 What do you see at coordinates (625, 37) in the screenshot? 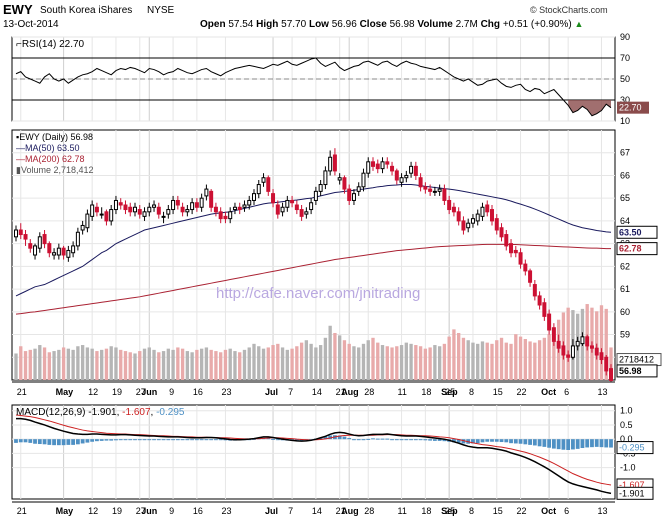
I see `rsi-tick-label: 90` at bounding box center [625, 37].